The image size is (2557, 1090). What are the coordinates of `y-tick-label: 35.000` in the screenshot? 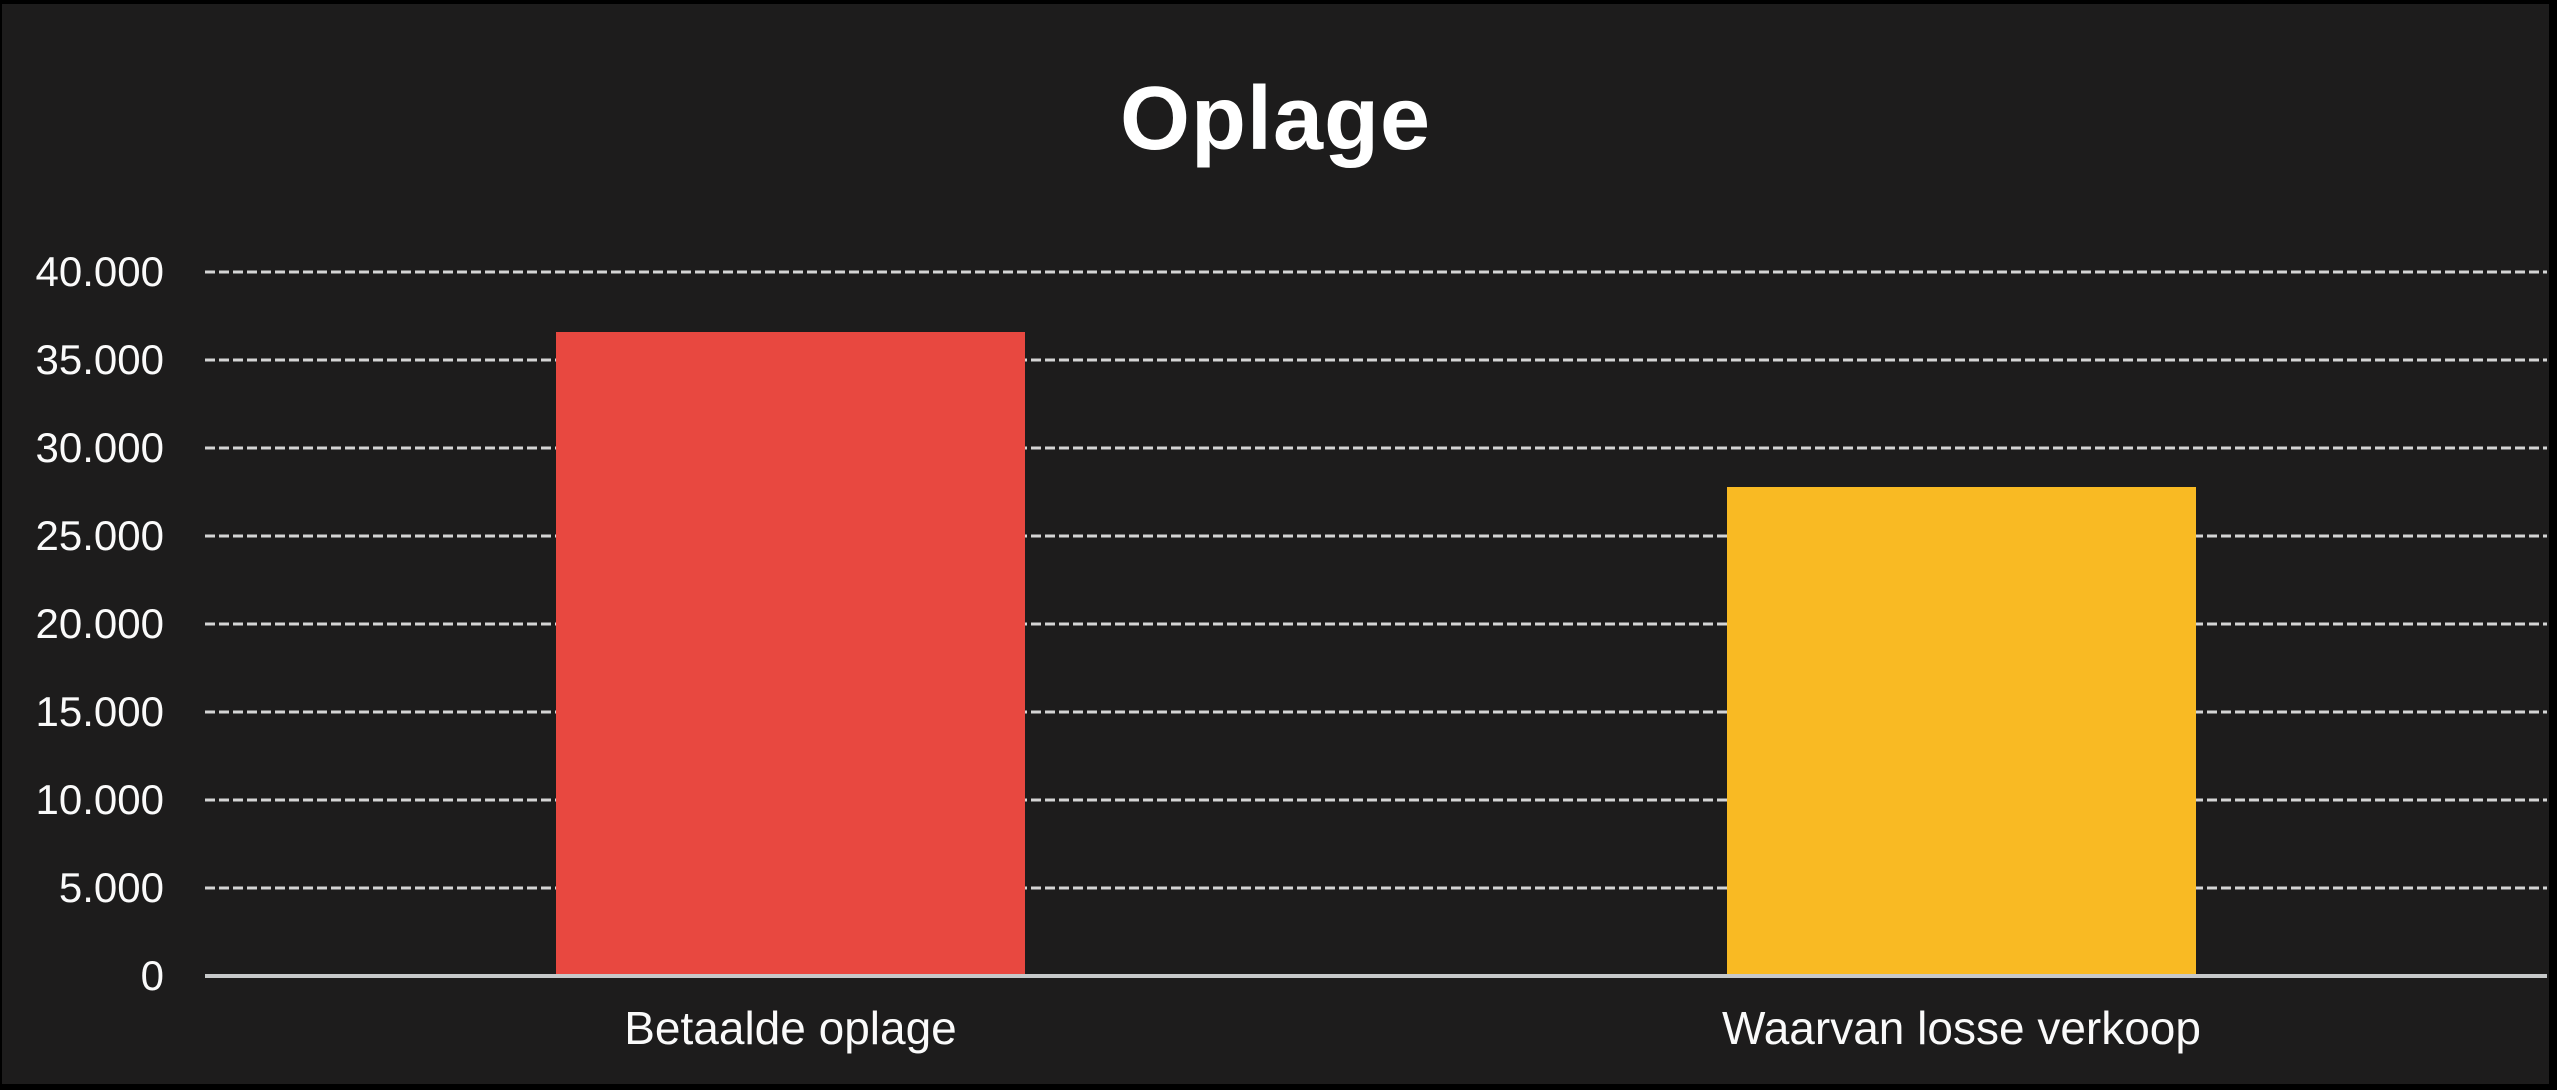 It's located at (99, 359).